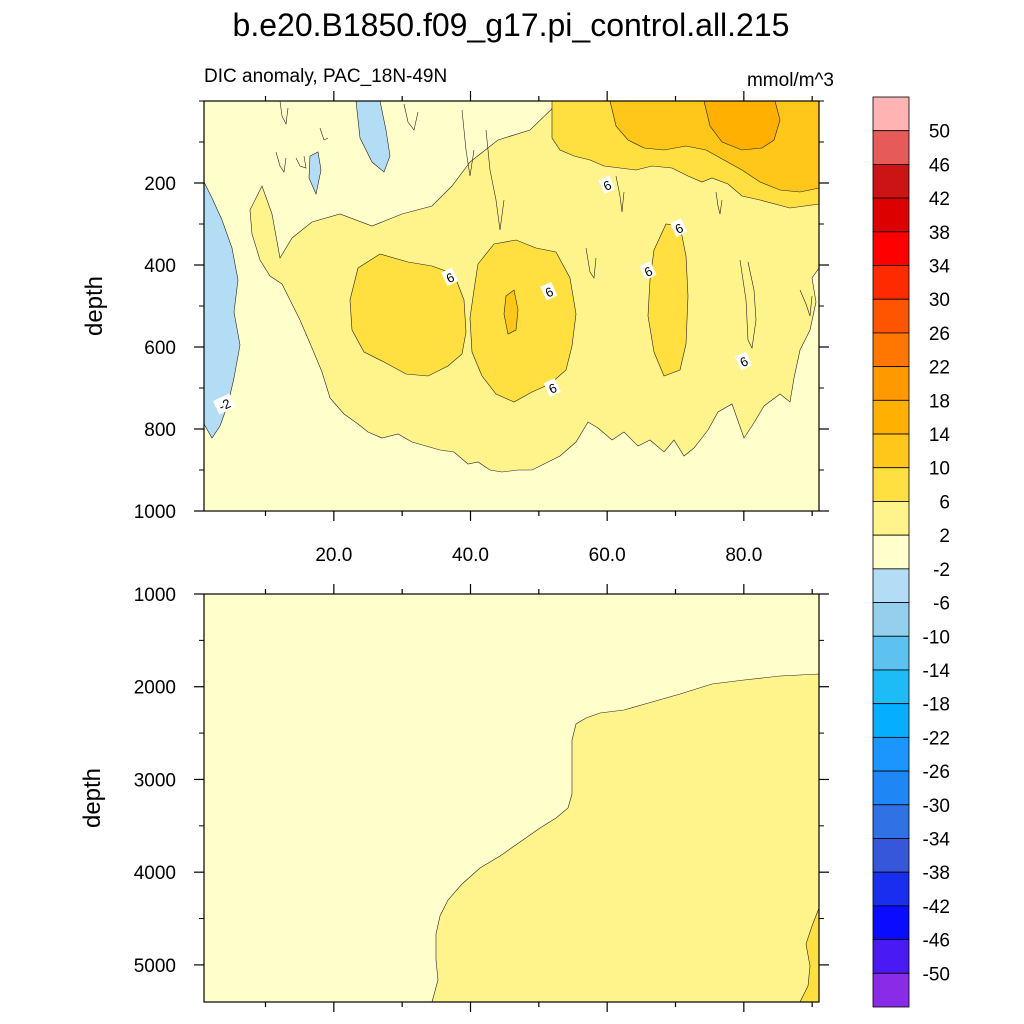  What do you see at coordinates (742, 125) in the screenshot?
I see `contour-fill-14to18` at bounding box center [742, 125].